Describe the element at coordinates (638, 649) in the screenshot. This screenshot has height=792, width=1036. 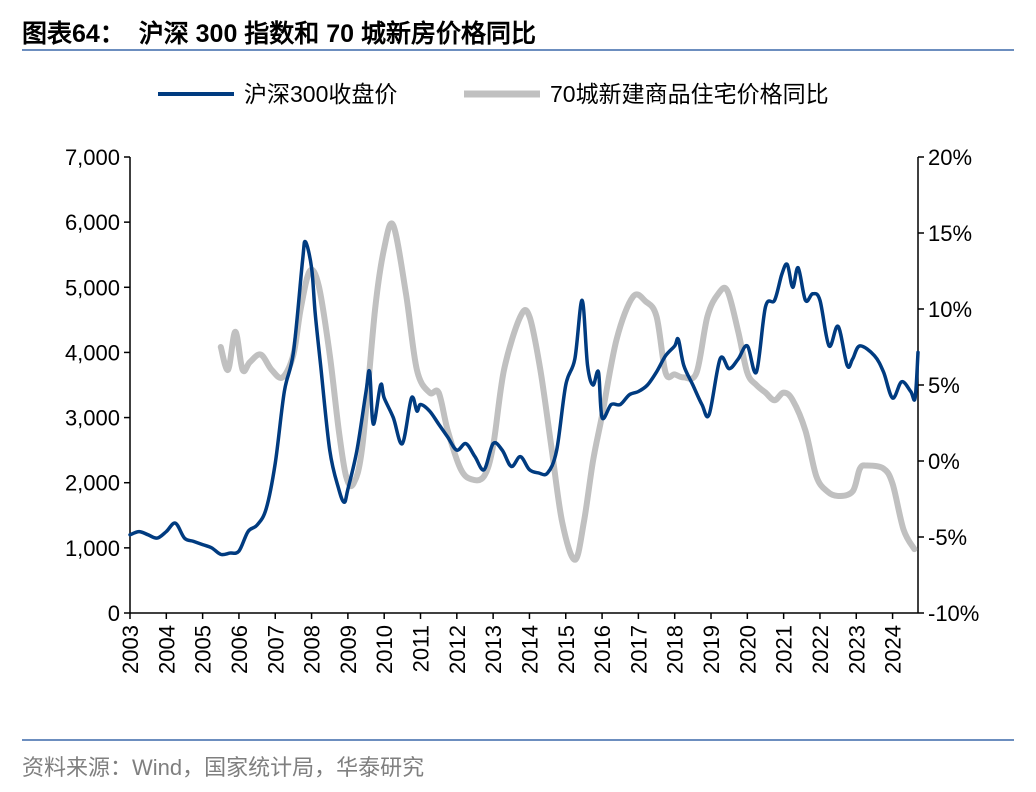
I see `x-tick-label: 2017` at that location.